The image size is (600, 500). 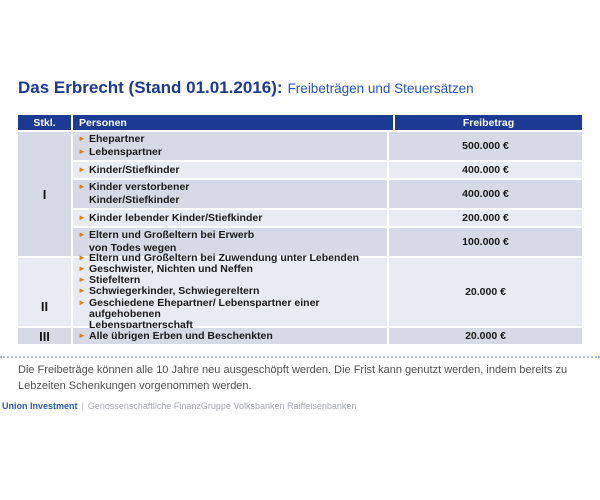 What do you see at coordinates (485, 218) in the screenshot?
I see `freibetrag-value: 200.000 €` at bounding box center [485, 218].